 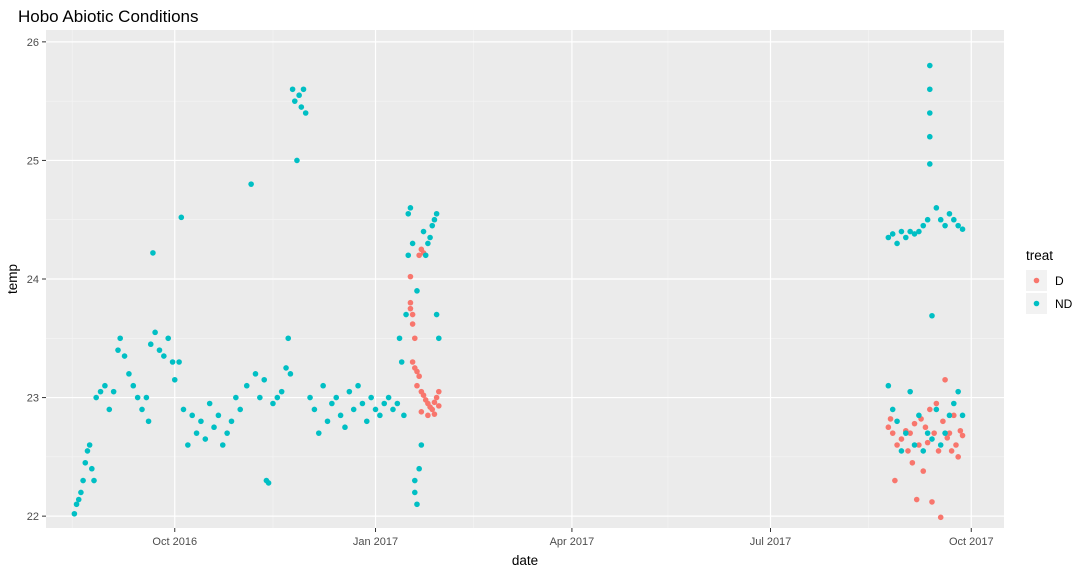 What do you see at coordinates (33, 517) in the screenshot?
I see `y-tick-label: 22` at bounding box center [33, 517].